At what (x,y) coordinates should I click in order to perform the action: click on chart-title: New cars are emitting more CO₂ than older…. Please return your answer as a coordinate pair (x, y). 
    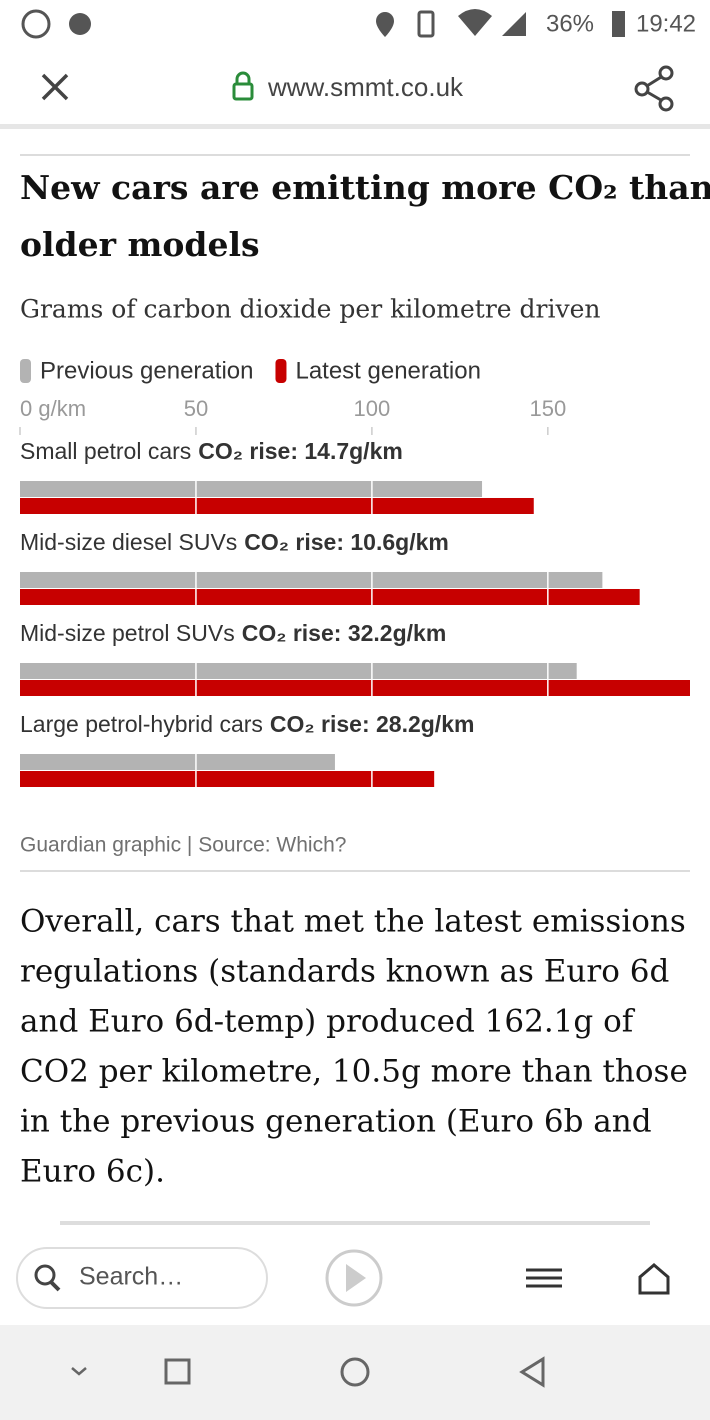
    Looking at the image, I should click on (365, 216).